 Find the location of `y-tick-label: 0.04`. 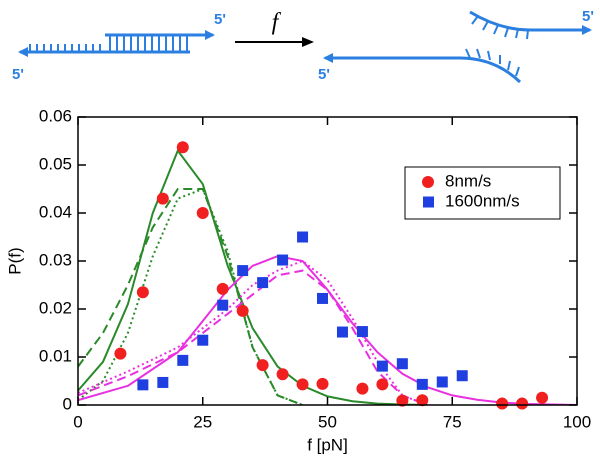

y-tick-label: 0.04 is located at coordinates (55, 211).